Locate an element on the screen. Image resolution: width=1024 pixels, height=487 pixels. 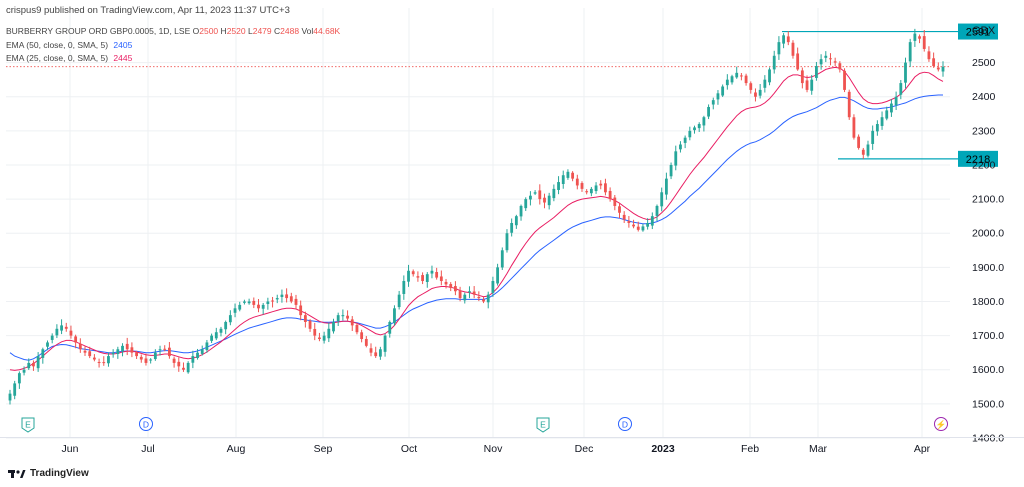
x-tick-label: Aug is located at coordinates (236, 449).